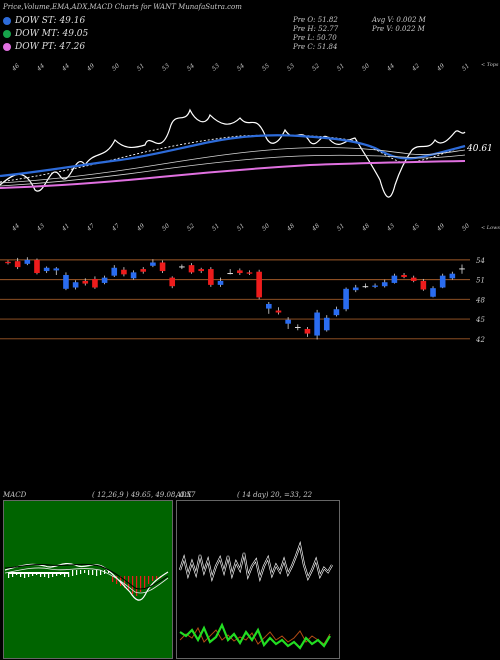 The image size is (500, 660). I want to click on ema-lines, so click(233, 153).